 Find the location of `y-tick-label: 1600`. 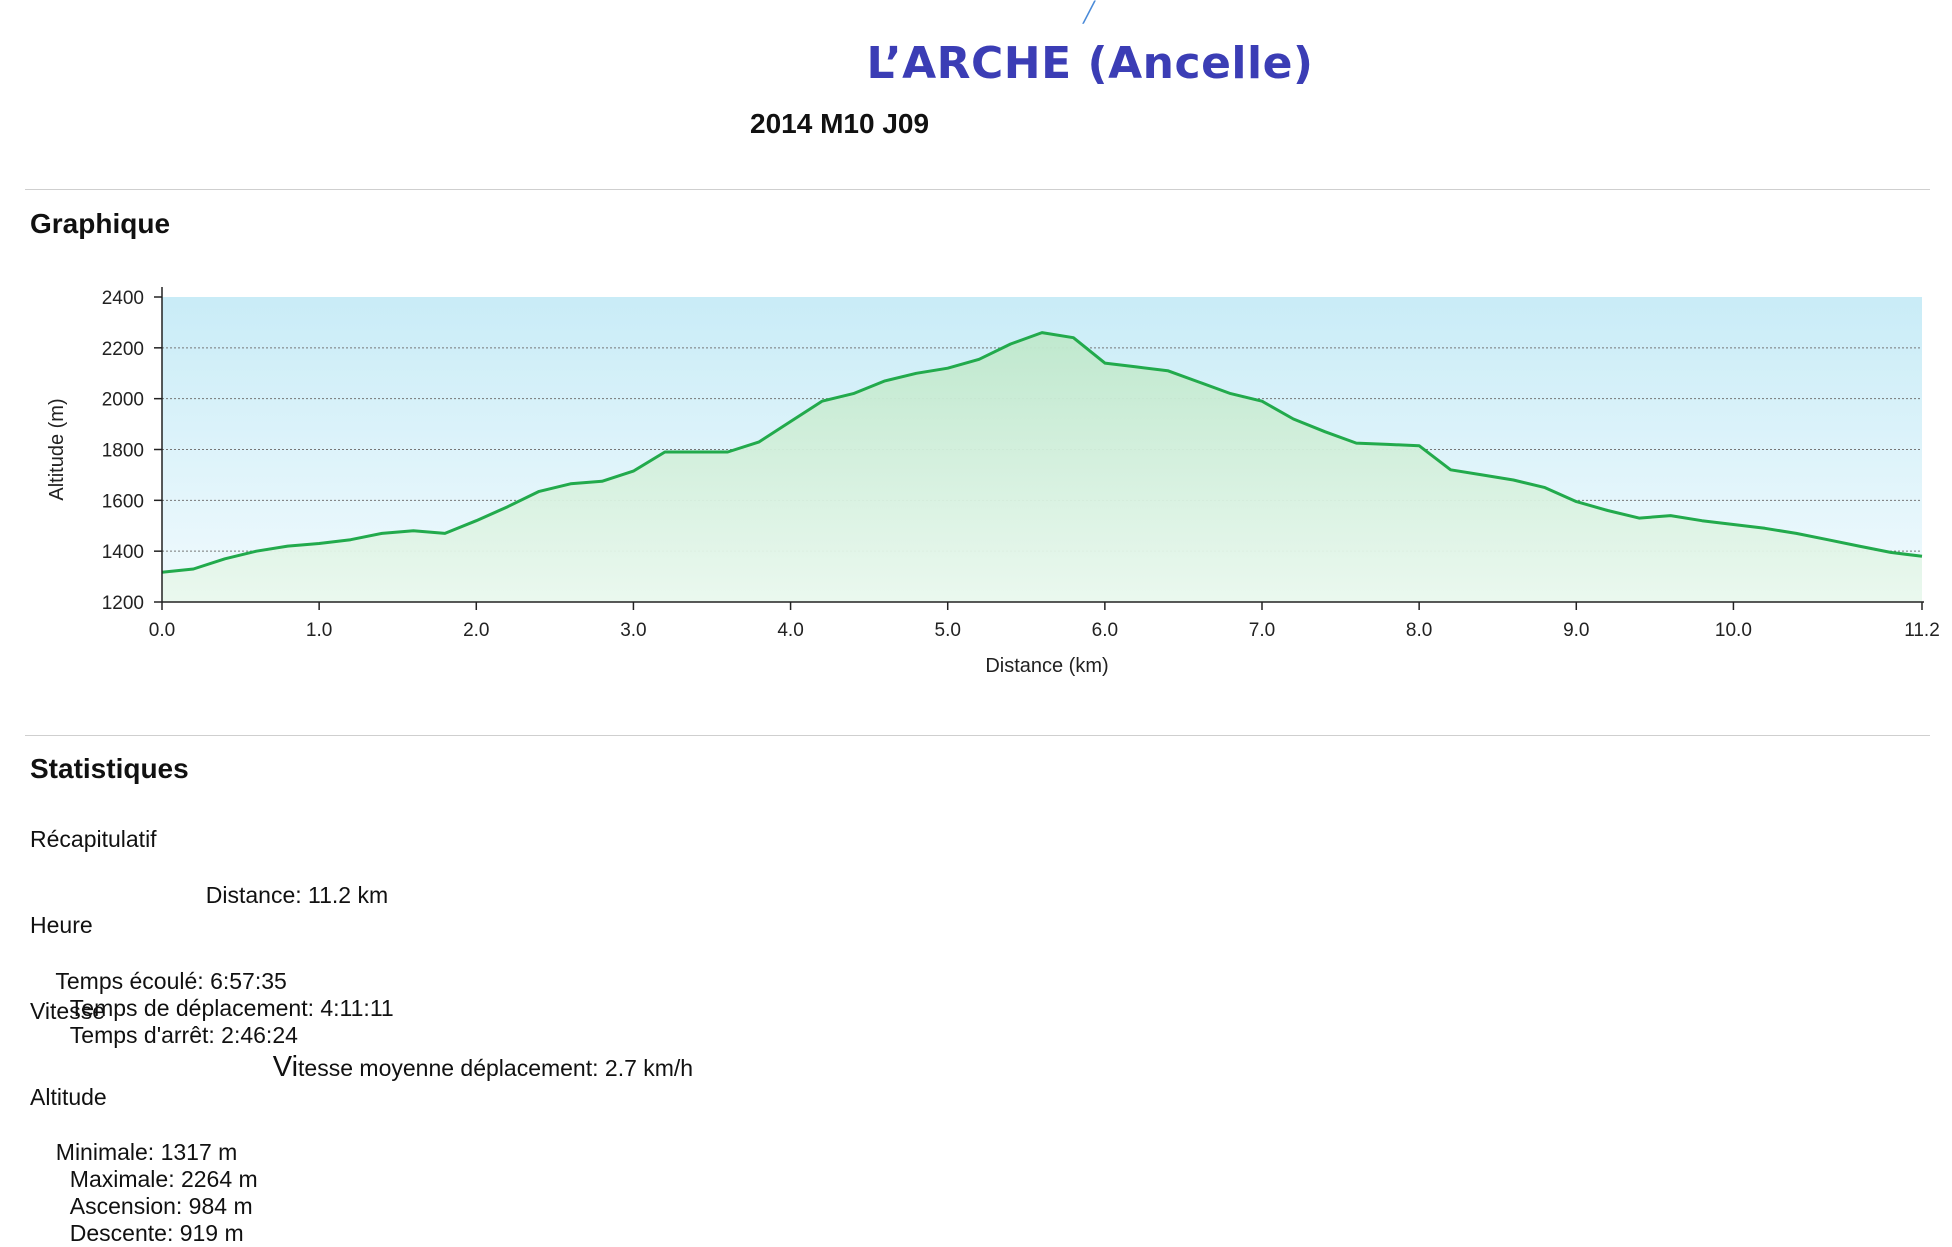

y-tick-label: 1600 is located at coordinates (123, 501).